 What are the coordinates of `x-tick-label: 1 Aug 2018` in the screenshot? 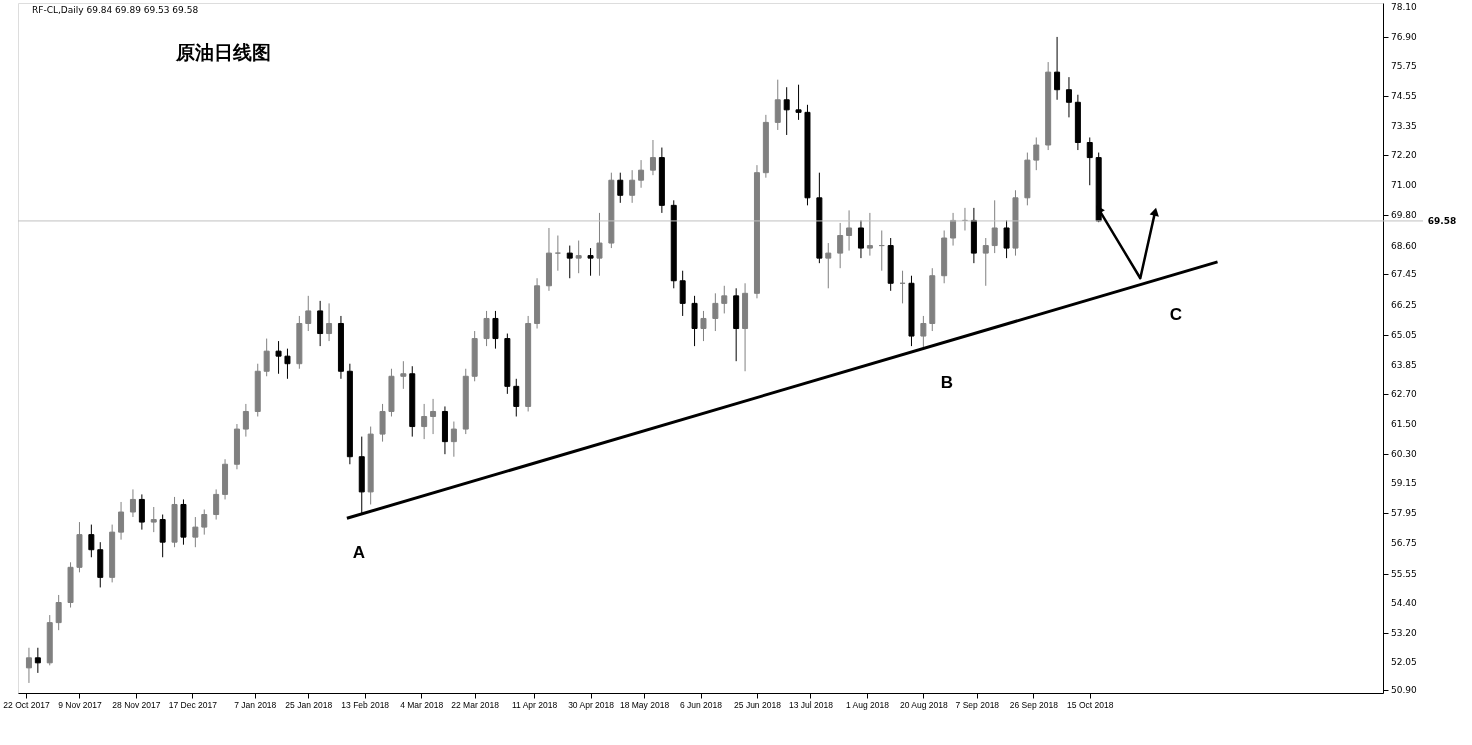 It's located at (867, 704).